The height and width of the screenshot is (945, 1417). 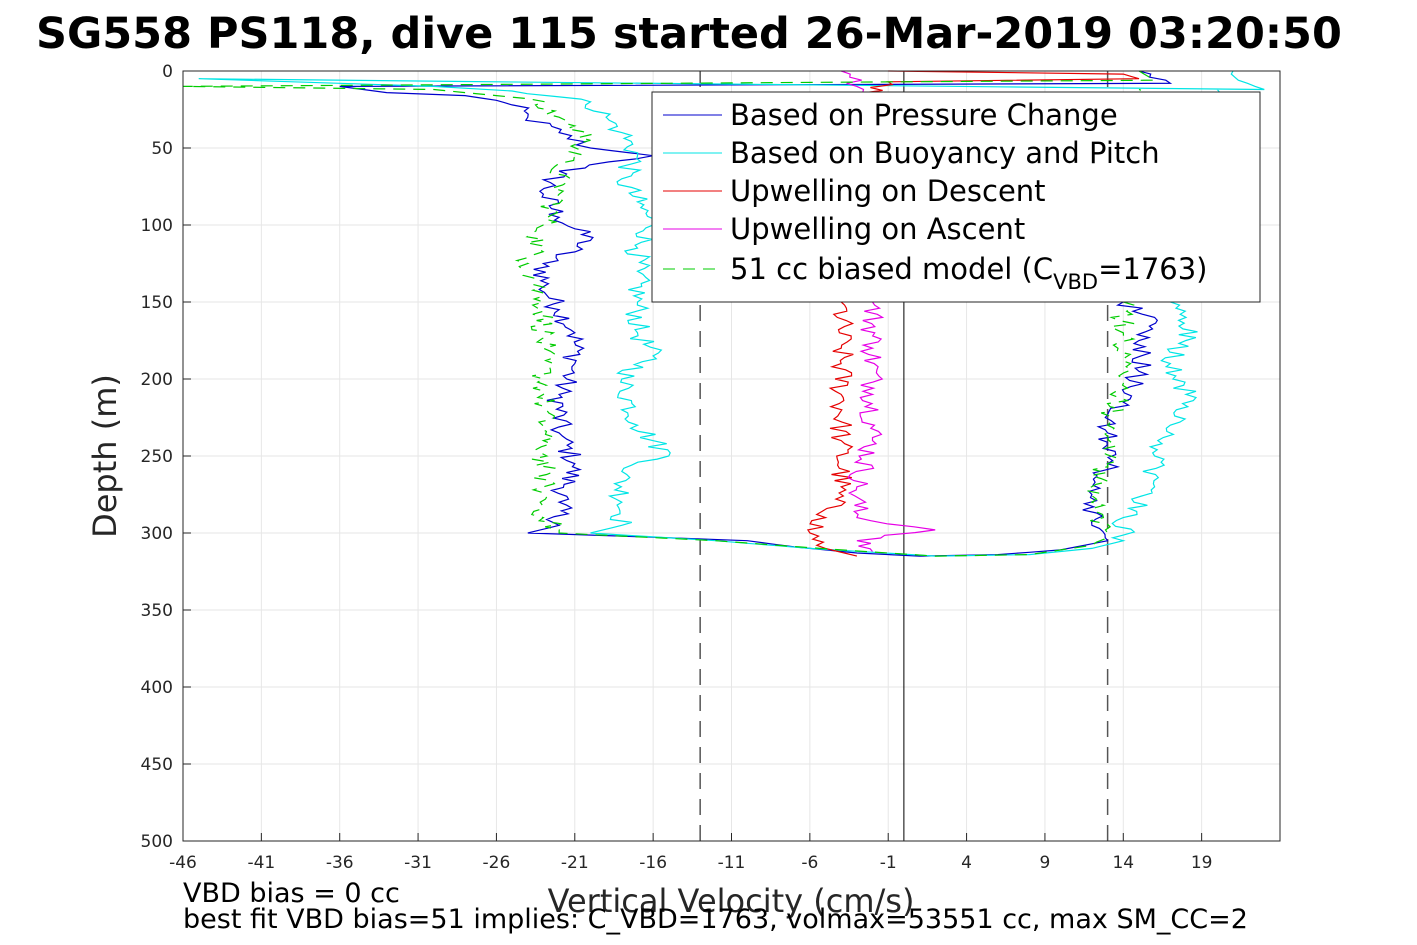 I want to click on x-tick-label: -11, so click(x=732, y=863).